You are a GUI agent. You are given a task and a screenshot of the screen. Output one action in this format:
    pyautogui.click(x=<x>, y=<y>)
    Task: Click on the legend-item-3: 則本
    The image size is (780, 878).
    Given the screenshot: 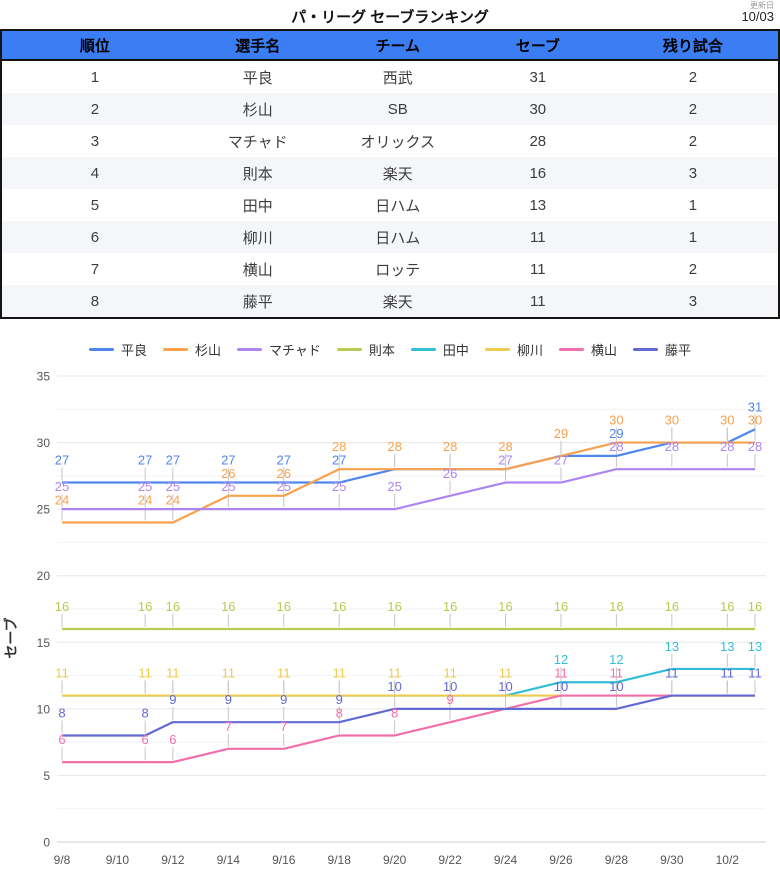 What is the action you would take?
    pyautogui.click(x=365, y=349)
    